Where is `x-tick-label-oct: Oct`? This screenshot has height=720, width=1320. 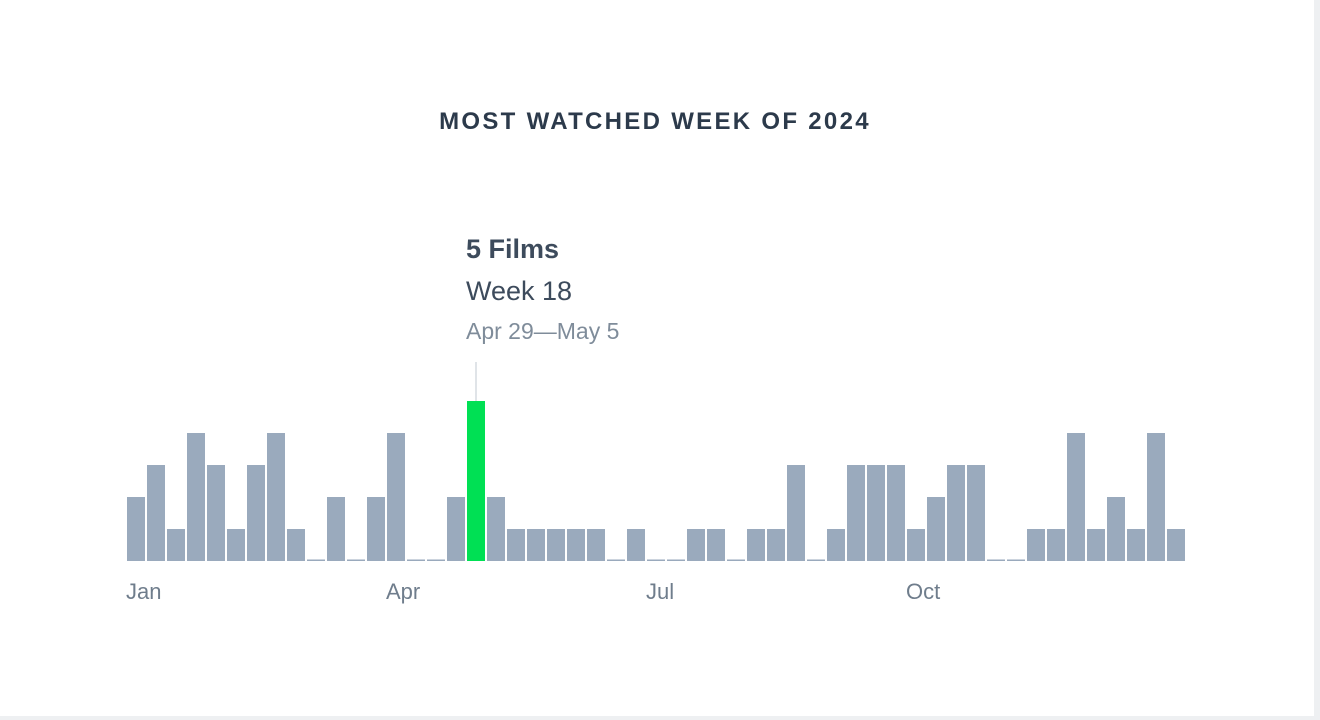
x-tick-label-oct: Oct is located at coordinates (923, 591).